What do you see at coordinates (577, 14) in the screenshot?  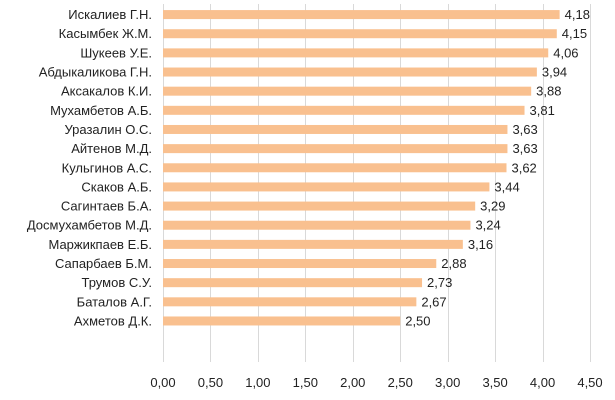 I see `value-label: 4,18` at bounding box center [577, 14].